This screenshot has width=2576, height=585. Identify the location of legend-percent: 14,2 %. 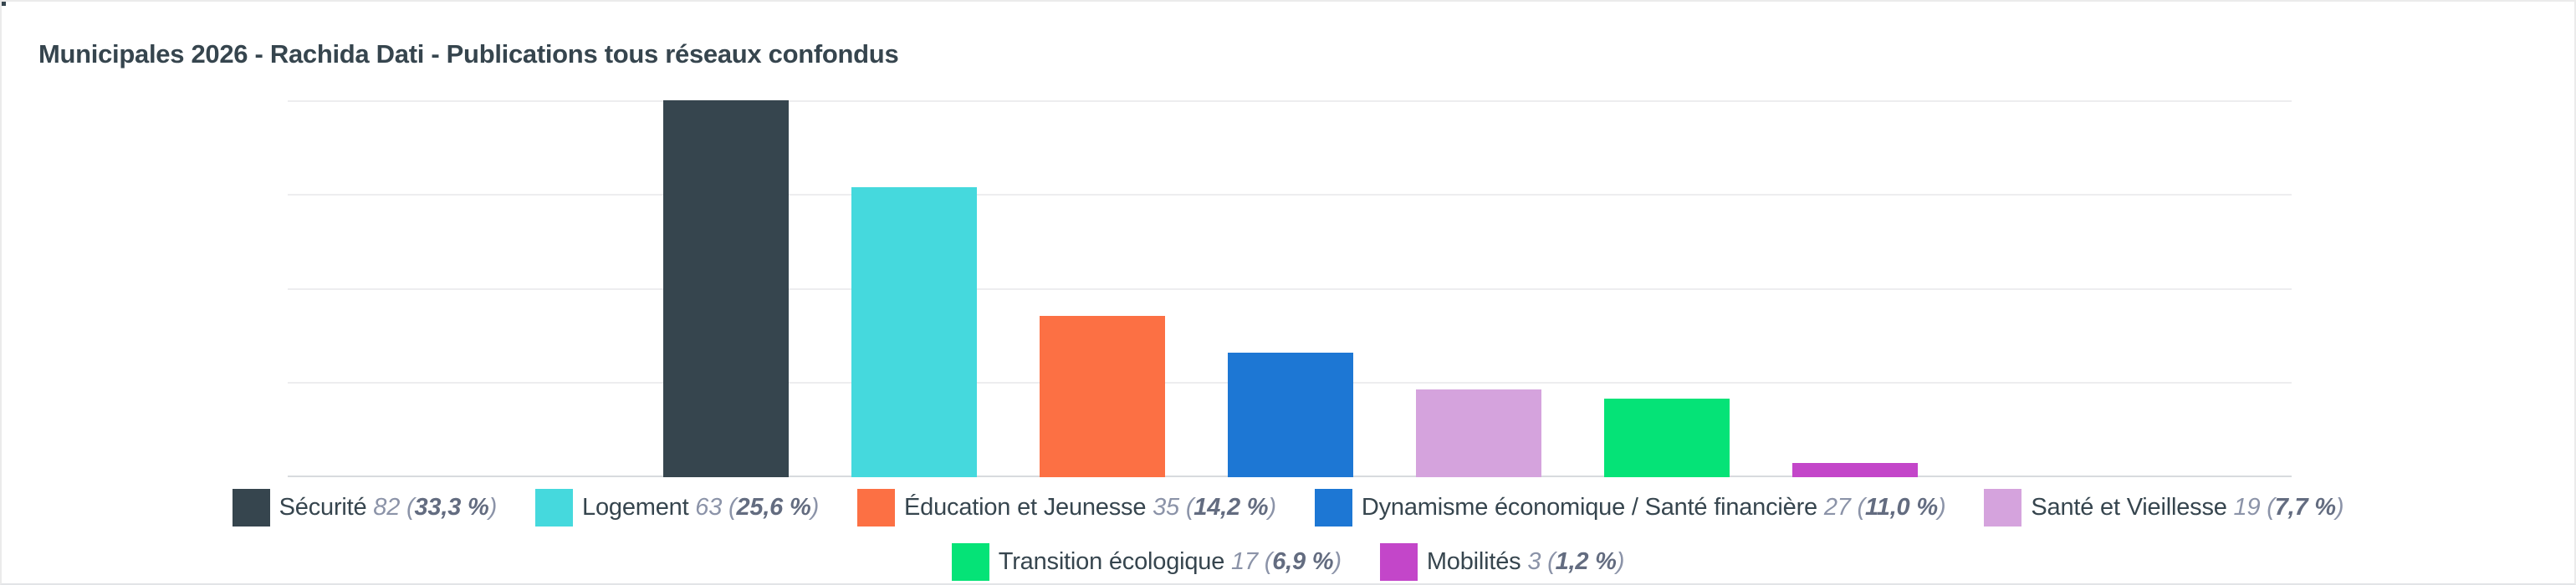
(1231, 507).